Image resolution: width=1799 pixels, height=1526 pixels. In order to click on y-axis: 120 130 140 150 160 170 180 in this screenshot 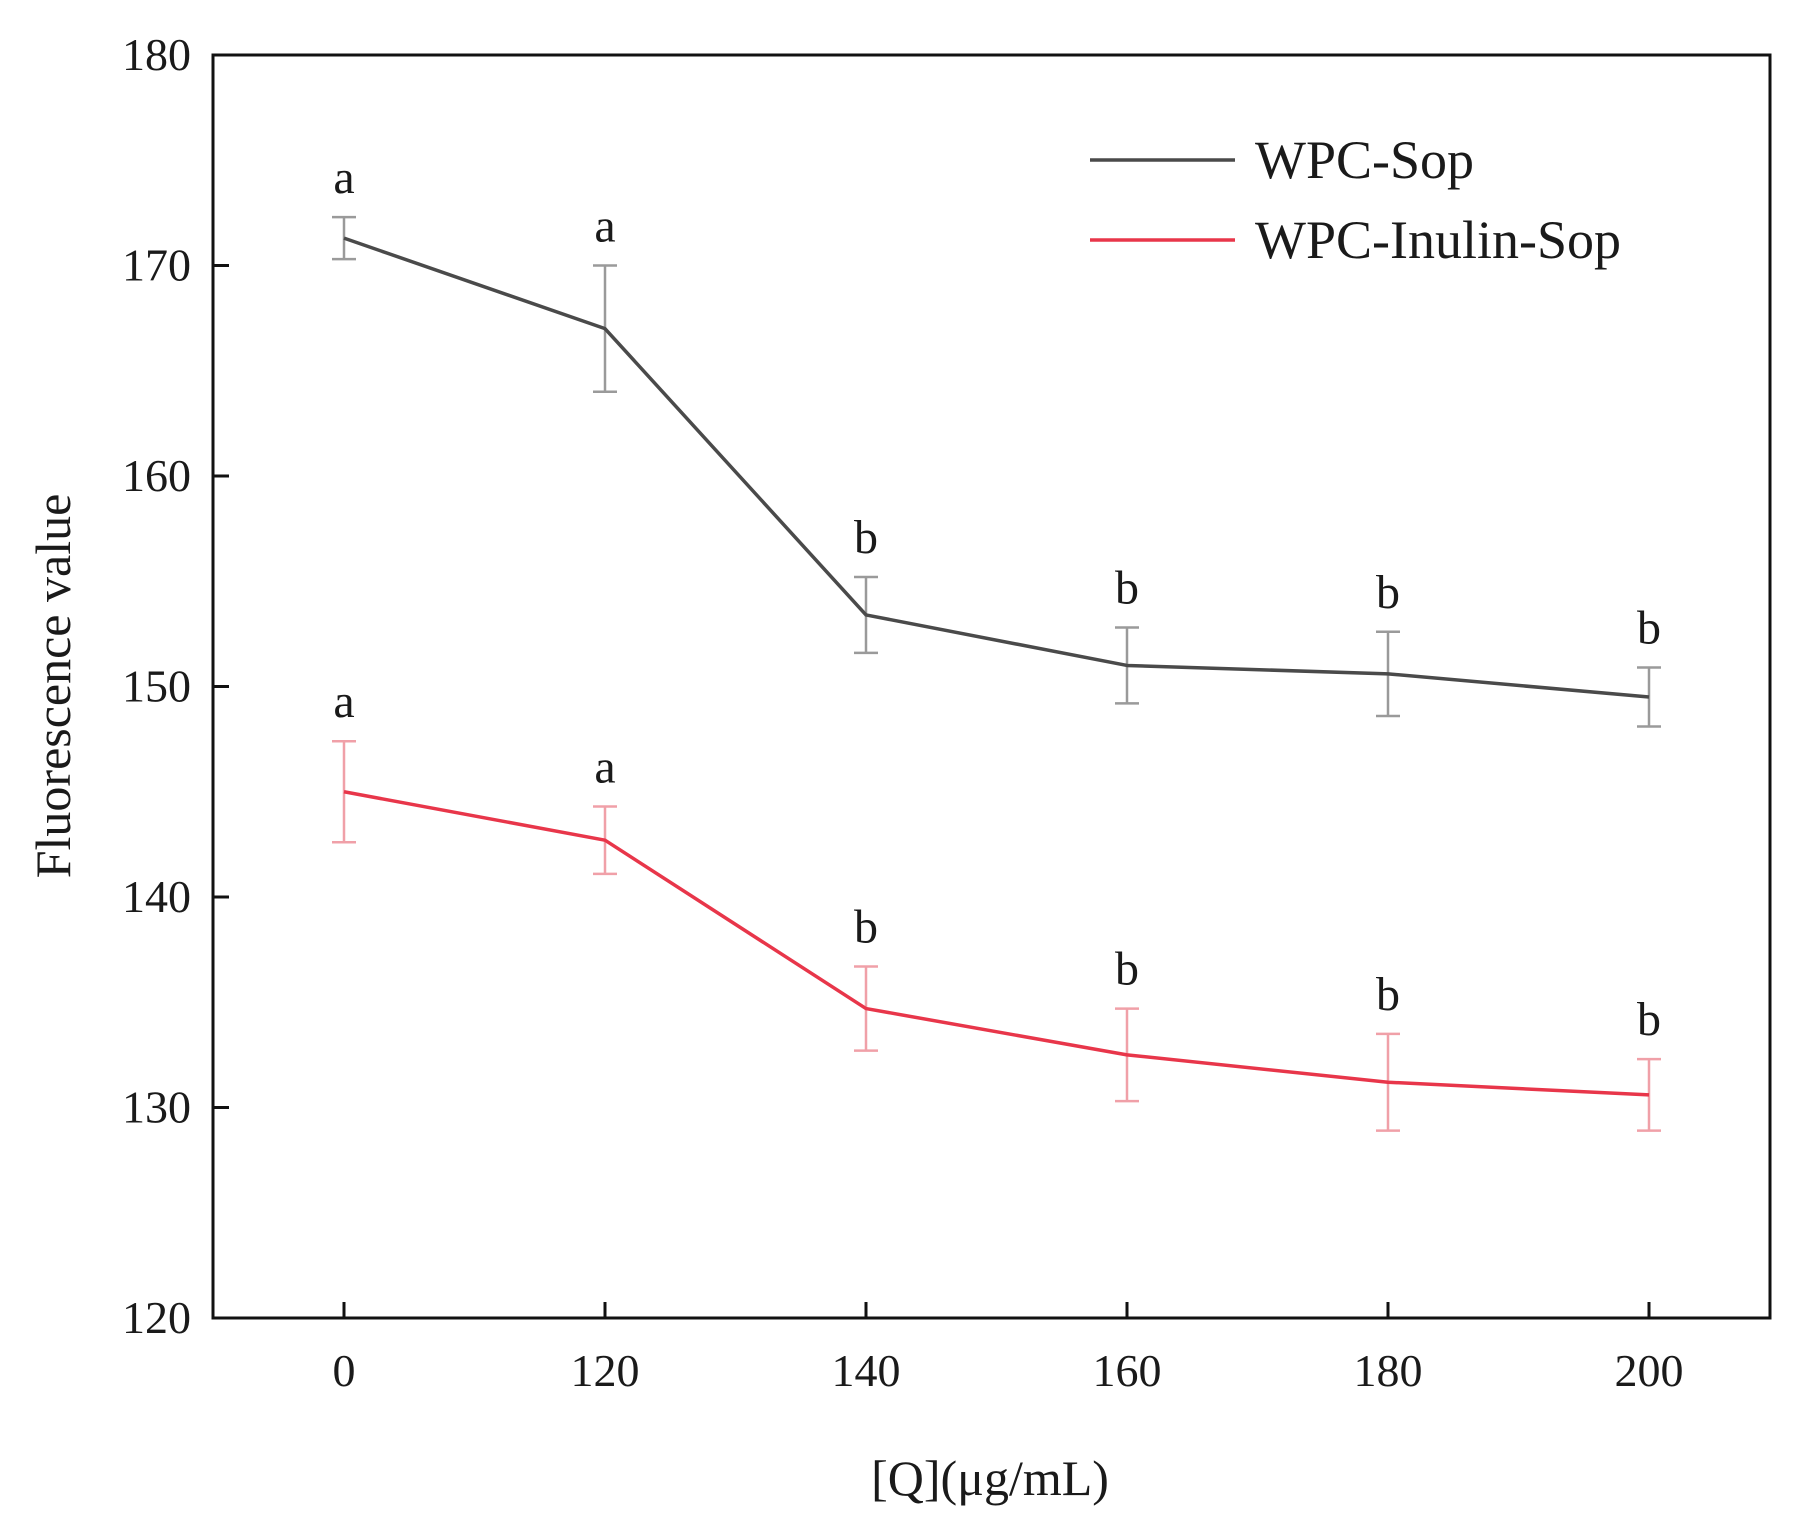, I will do `click(175, 686)`.